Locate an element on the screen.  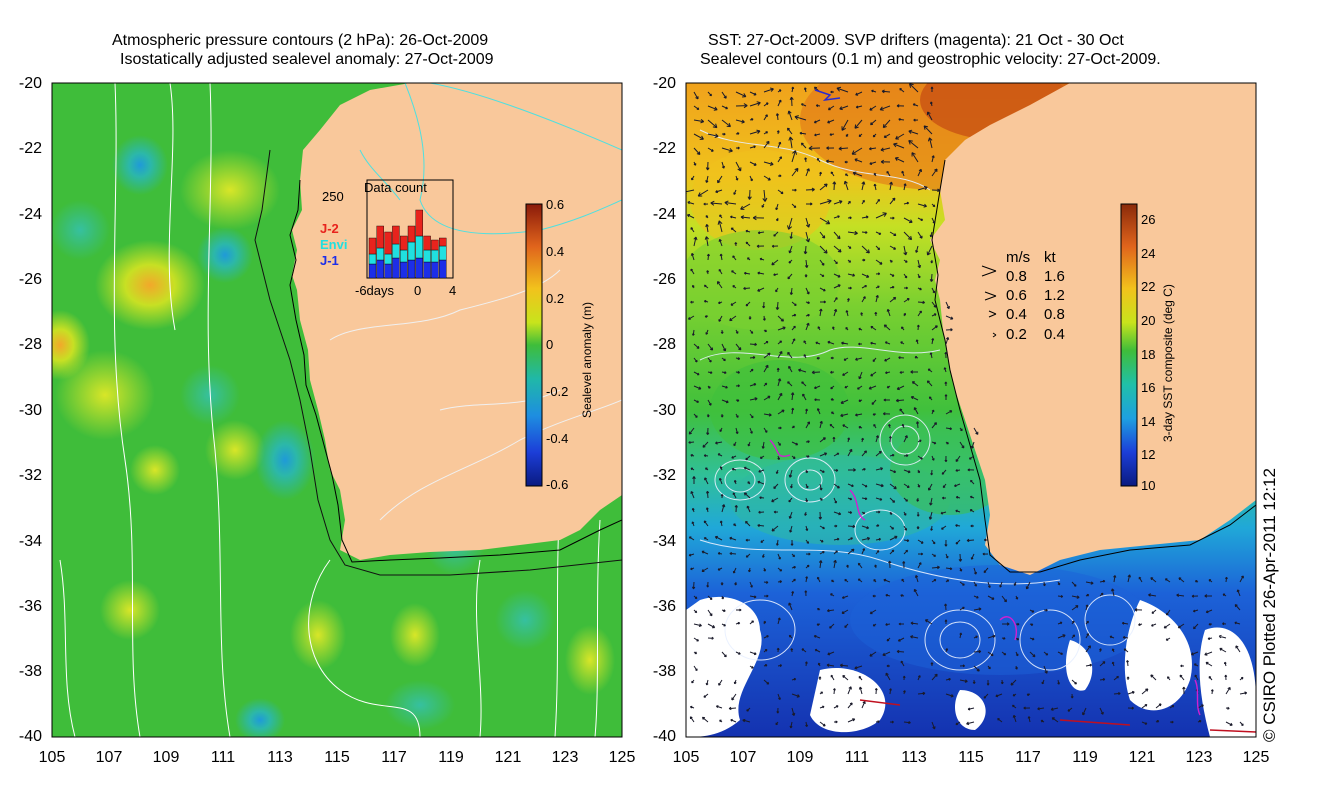
sla-colorbar-tick: 0.6 is located at coordinates (555, 204).